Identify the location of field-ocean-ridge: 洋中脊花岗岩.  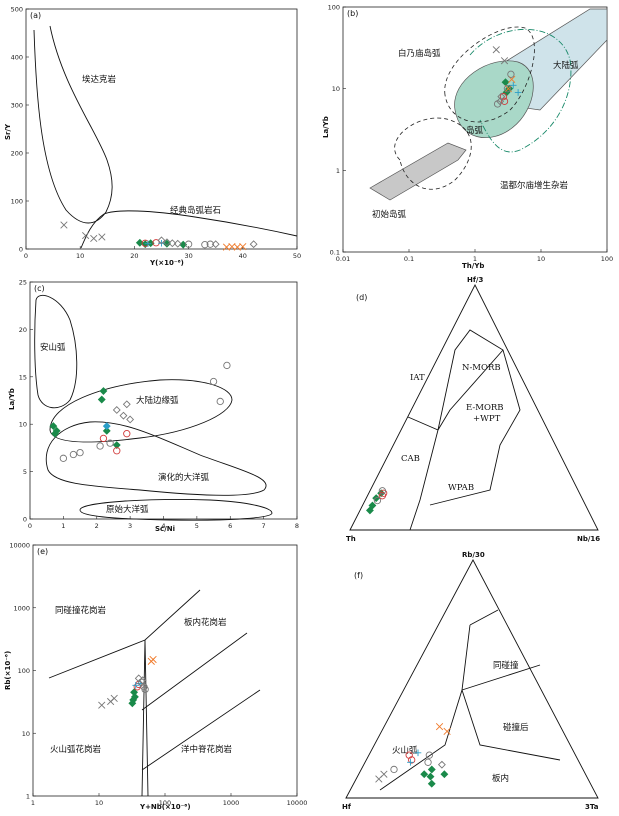
(207, 749).